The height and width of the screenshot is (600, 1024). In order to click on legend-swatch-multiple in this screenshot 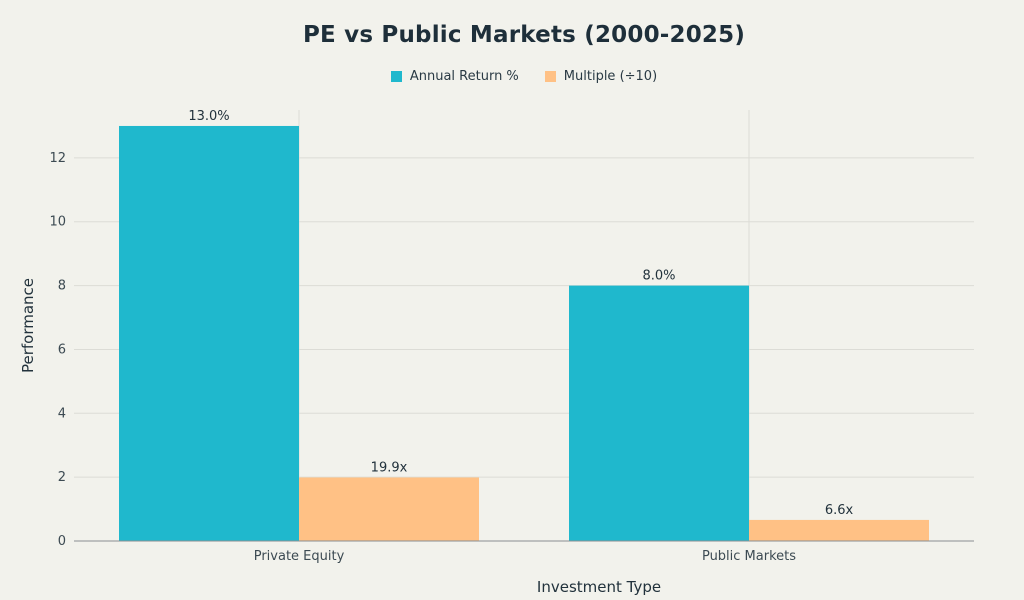, I will do `click(550, 76)`.